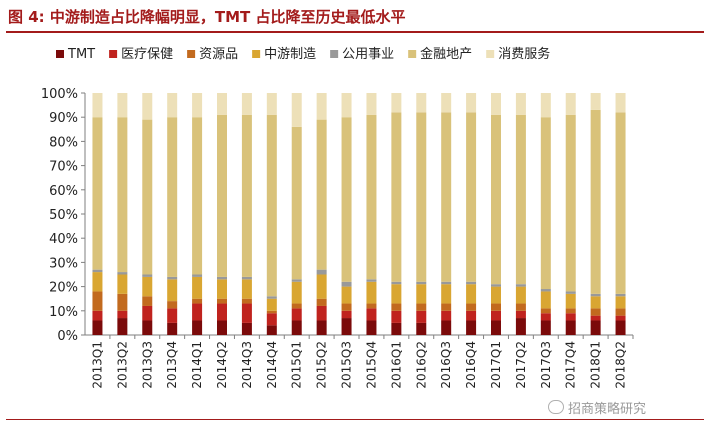  What do you see at coordinates (556, 407) in the screenshot?
I see `watermark-icon` at bounding box center [556, 407].